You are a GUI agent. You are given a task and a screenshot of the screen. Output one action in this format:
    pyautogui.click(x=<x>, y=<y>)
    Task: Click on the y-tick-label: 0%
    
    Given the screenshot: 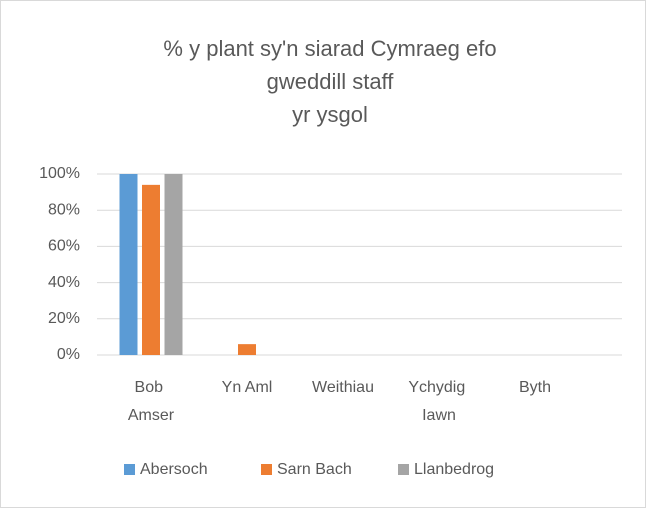 What is the action you would take?
    pyautogui.click(x=68, y=354)
    